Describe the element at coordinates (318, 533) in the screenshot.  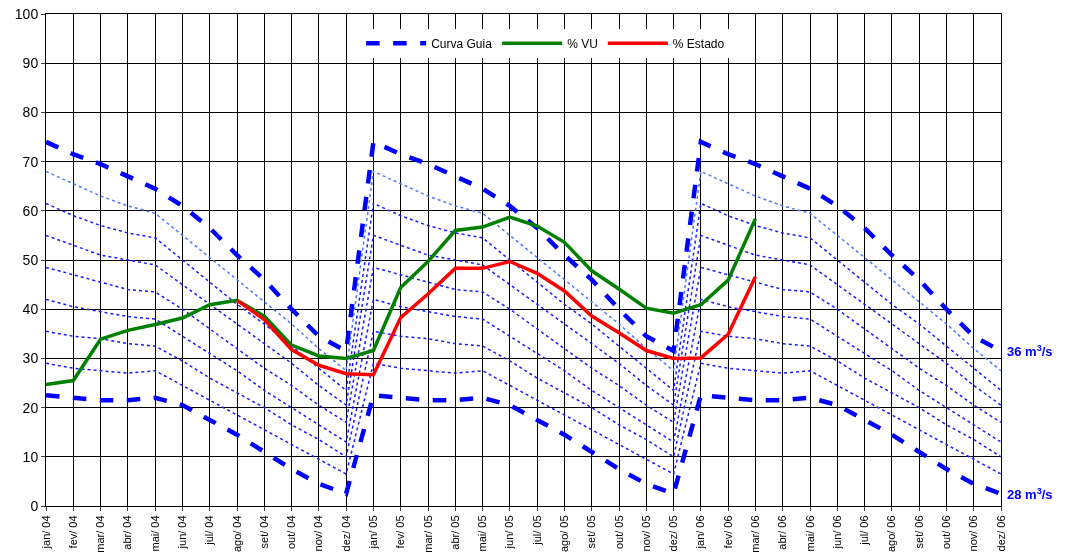
I see `x-tick-label: nov/ 04` at that location.